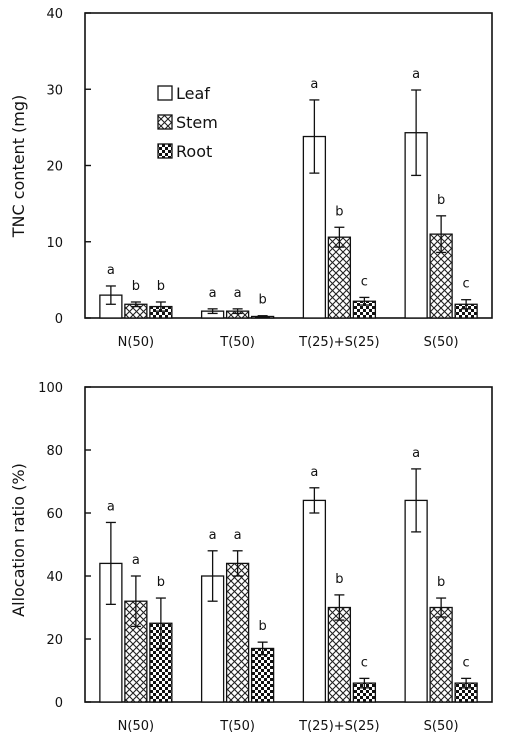 Image resolution: width=505 pixels, height=740 pixels. What do you see at coordinates (54, 514) in the screenshot?
I see `y-tick-label: 60` at bounding box center [54, 514].